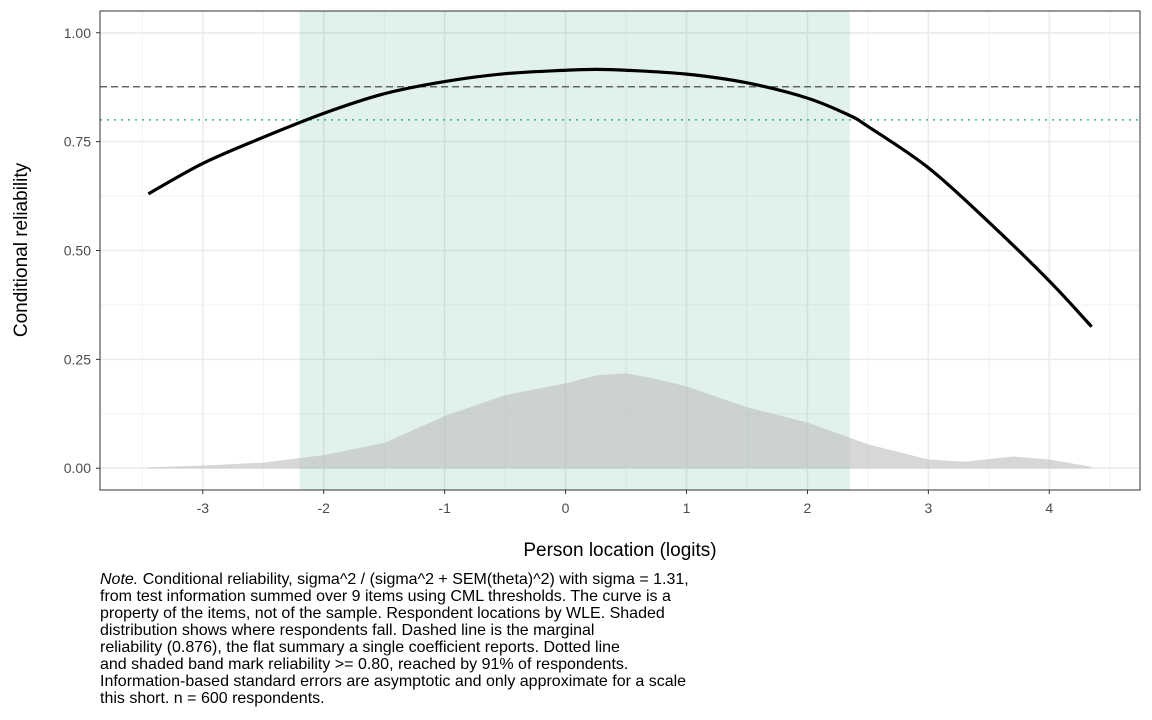 The image size is (1152, 720). Describe the element at coordinates (203, 508) in the screenshot. I see `x-tick-label: -3` at that location.